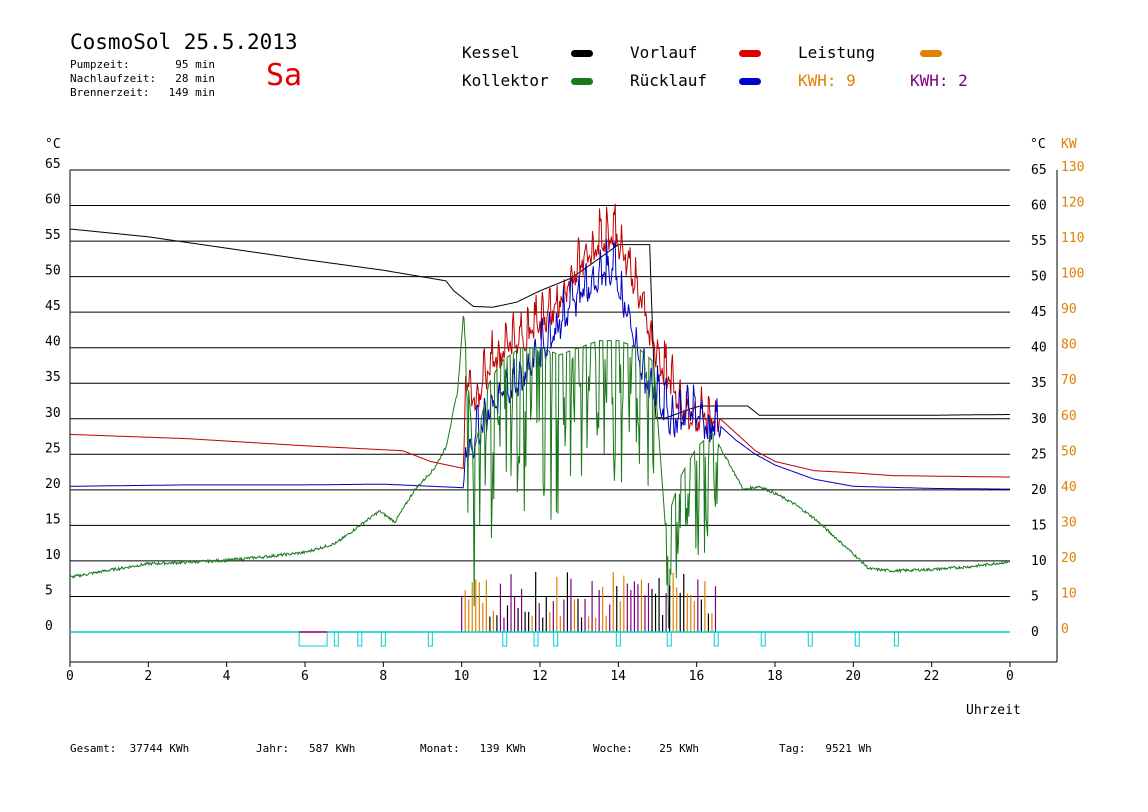 This screenshot has width=1148, height=812. What do you see at coordinates (130, 748) in the screenshot?
I see `footer-gesamt: Gesamt: 37744 KWh` at bounding box center [130, 748].